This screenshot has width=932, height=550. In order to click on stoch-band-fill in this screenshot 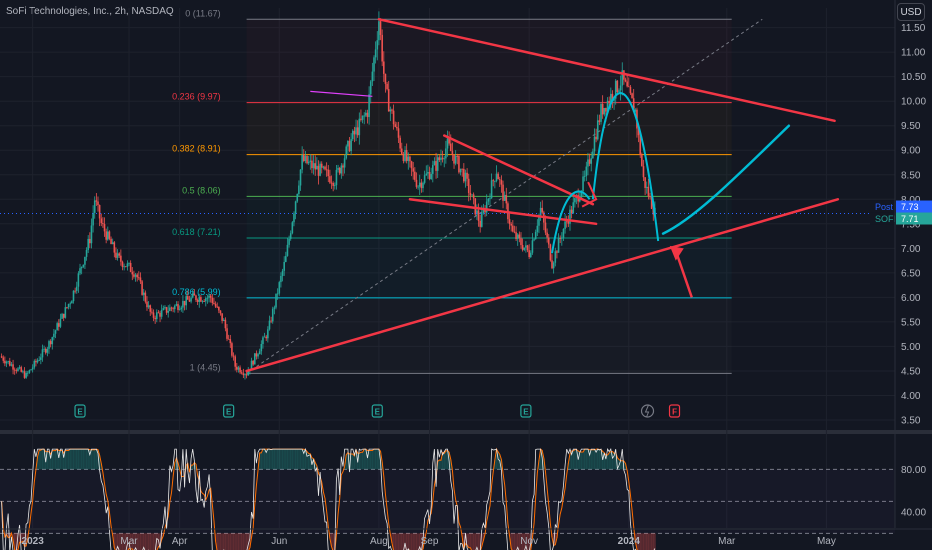, I will do `click(447, 501)`.